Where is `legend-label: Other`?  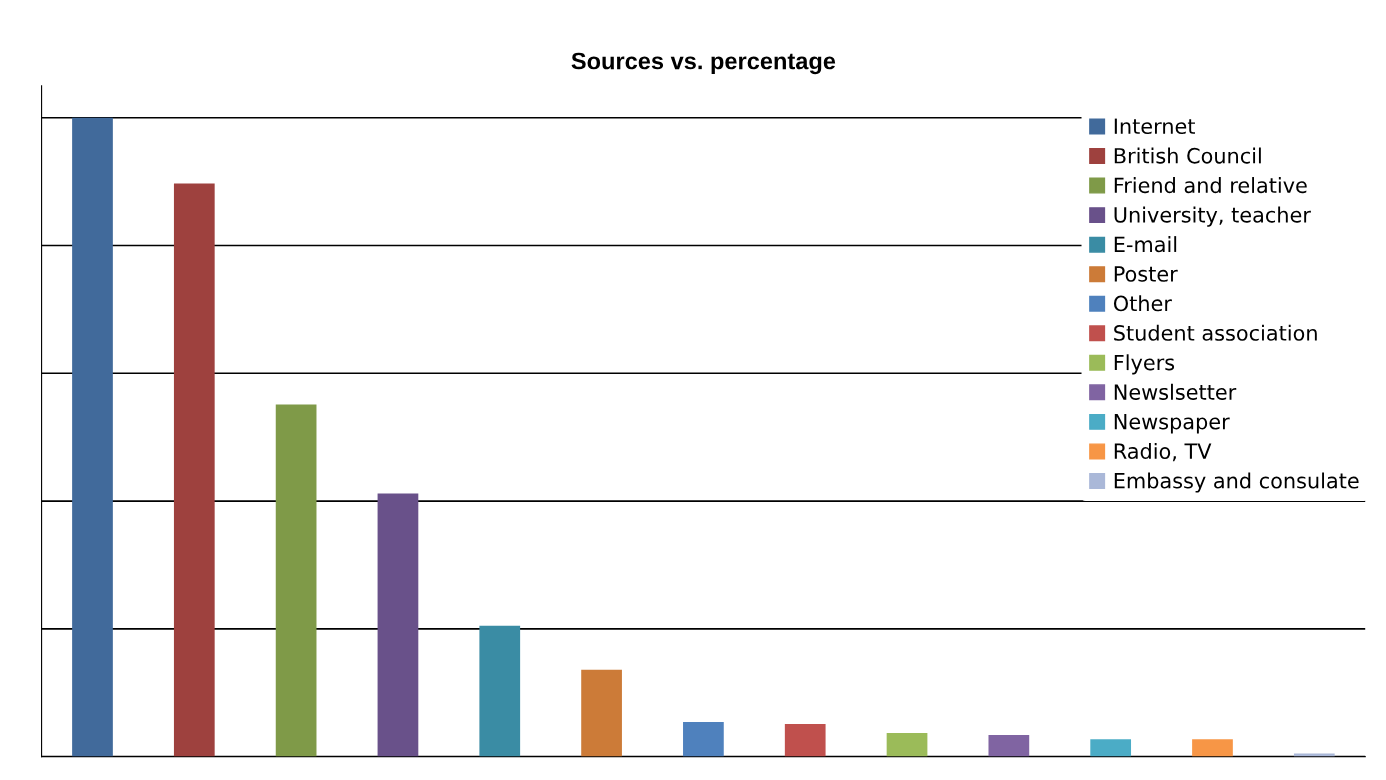
legend-label: Other is located at coordinates (1142, 303).